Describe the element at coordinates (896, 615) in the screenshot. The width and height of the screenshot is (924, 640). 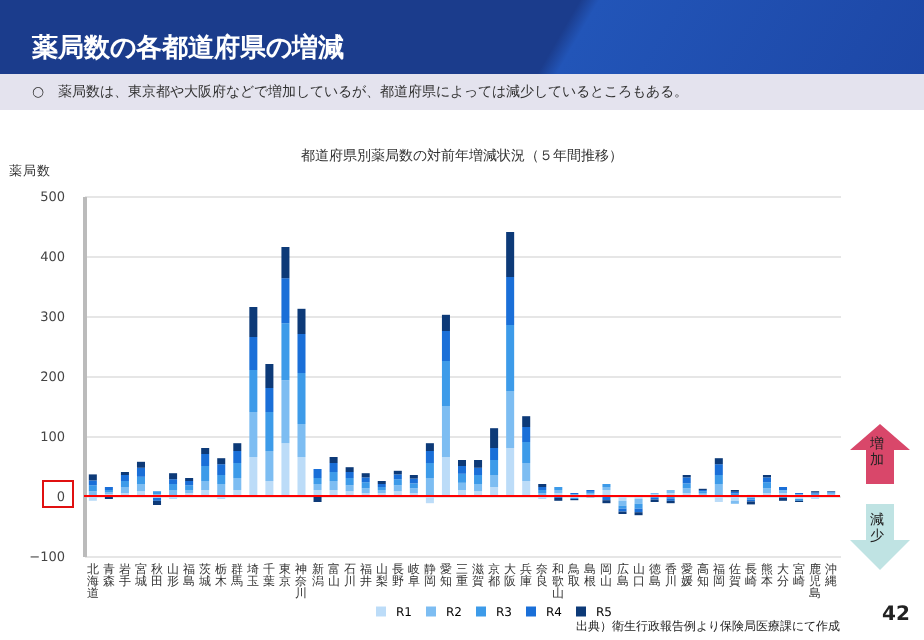
I see `text: 42` at that location.